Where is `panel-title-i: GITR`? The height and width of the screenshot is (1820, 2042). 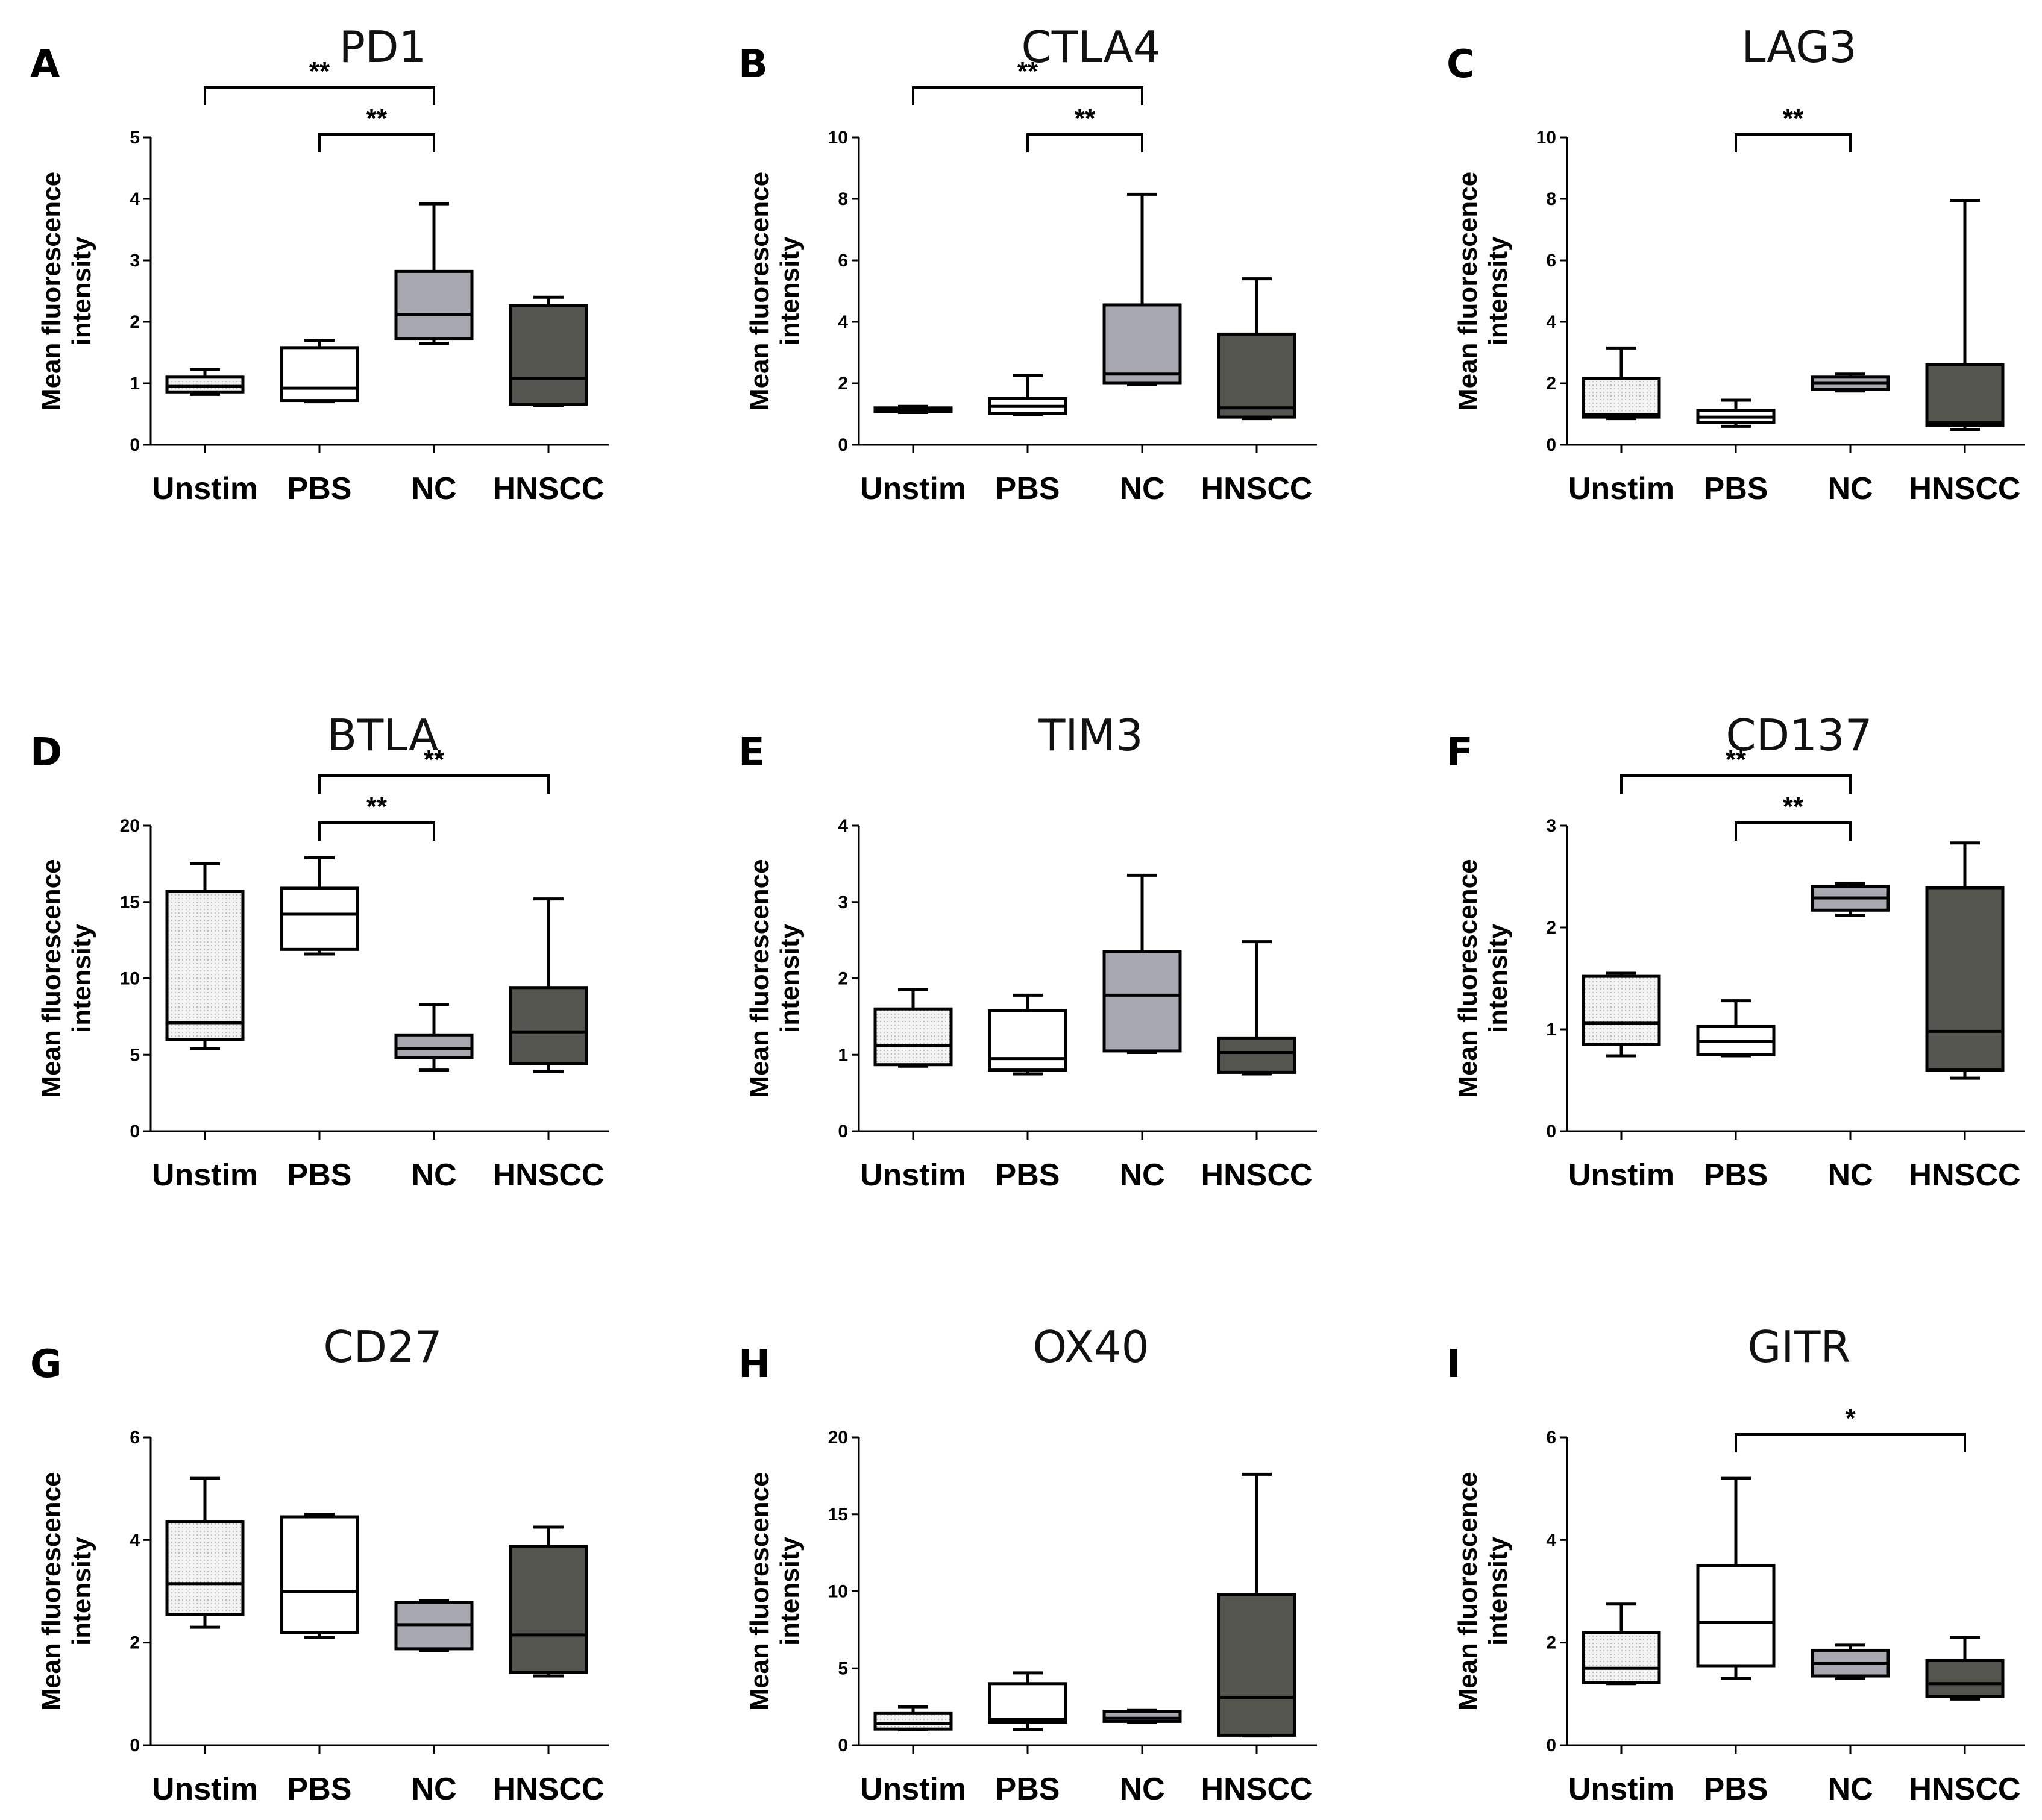
panel-title-i: GITR is located at coordinates (1798, 1347).